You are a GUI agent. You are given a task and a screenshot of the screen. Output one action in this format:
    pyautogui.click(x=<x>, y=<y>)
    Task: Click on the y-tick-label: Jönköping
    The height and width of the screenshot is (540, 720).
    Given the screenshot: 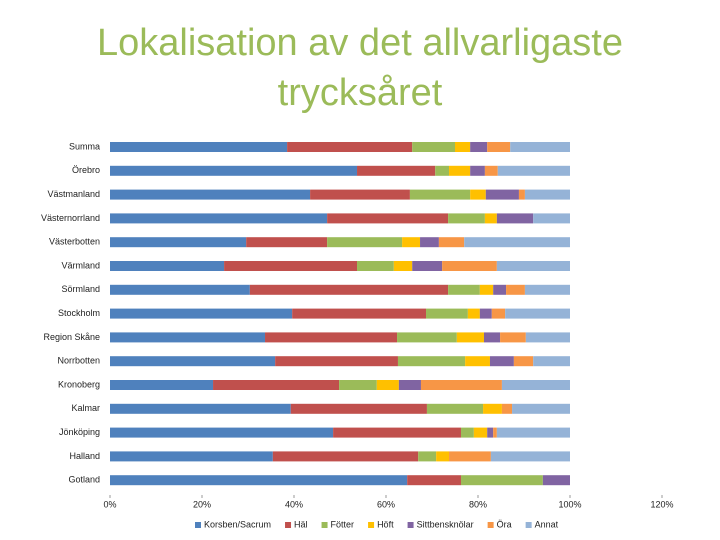 What is the action you would take?
    pyautogui.click(x=79, y=432)
    